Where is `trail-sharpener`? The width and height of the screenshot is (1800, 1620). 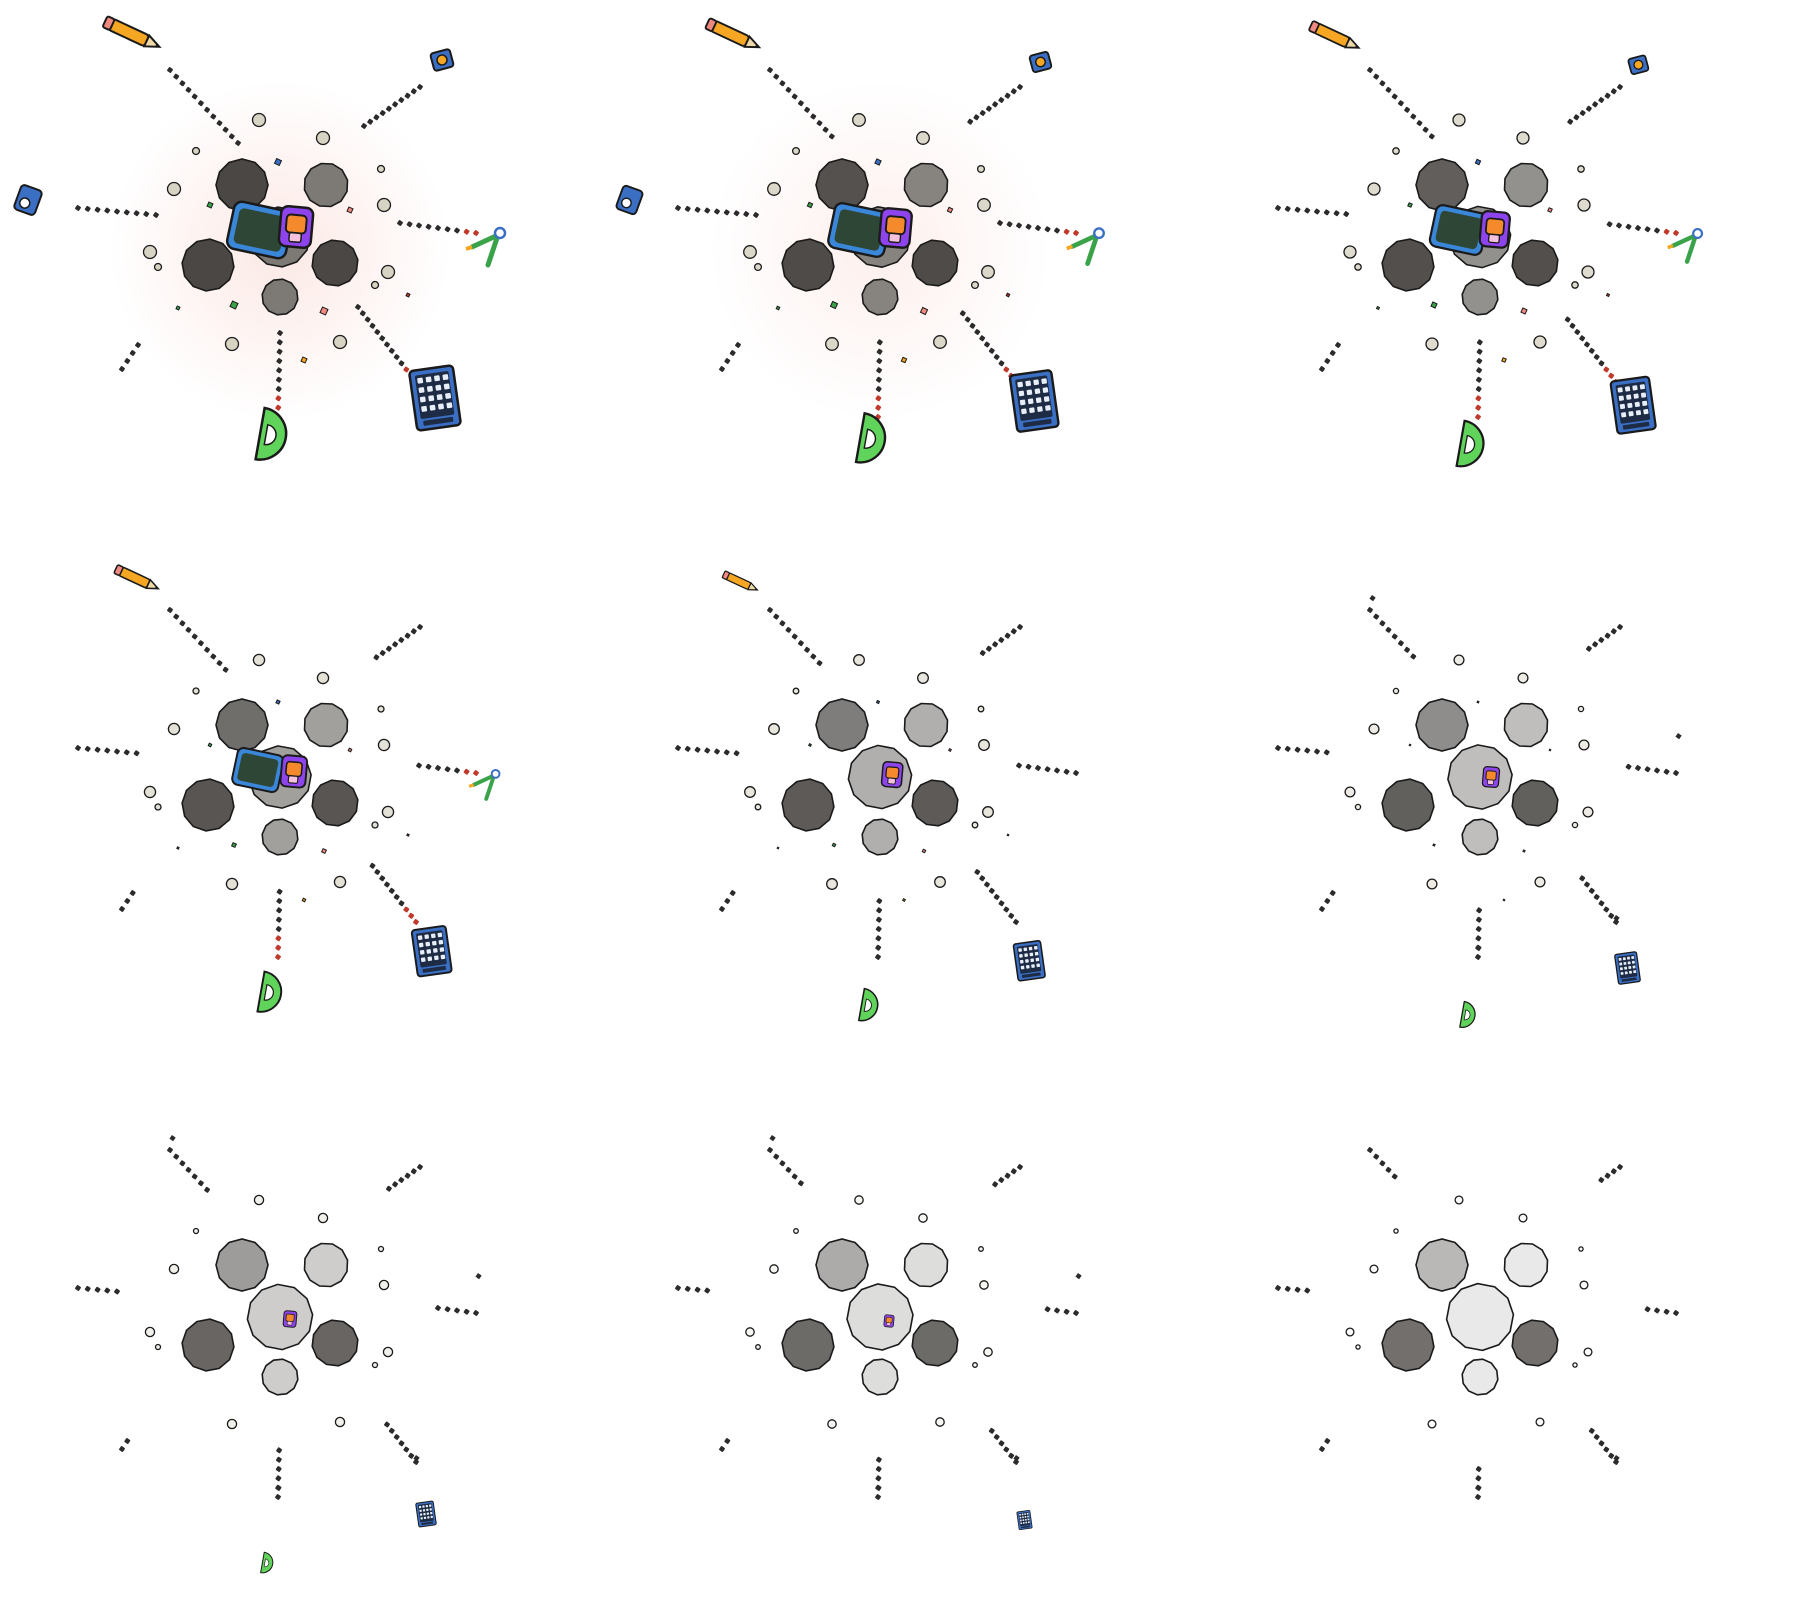 trail-sharpener is located at coordinates (1001, 640).